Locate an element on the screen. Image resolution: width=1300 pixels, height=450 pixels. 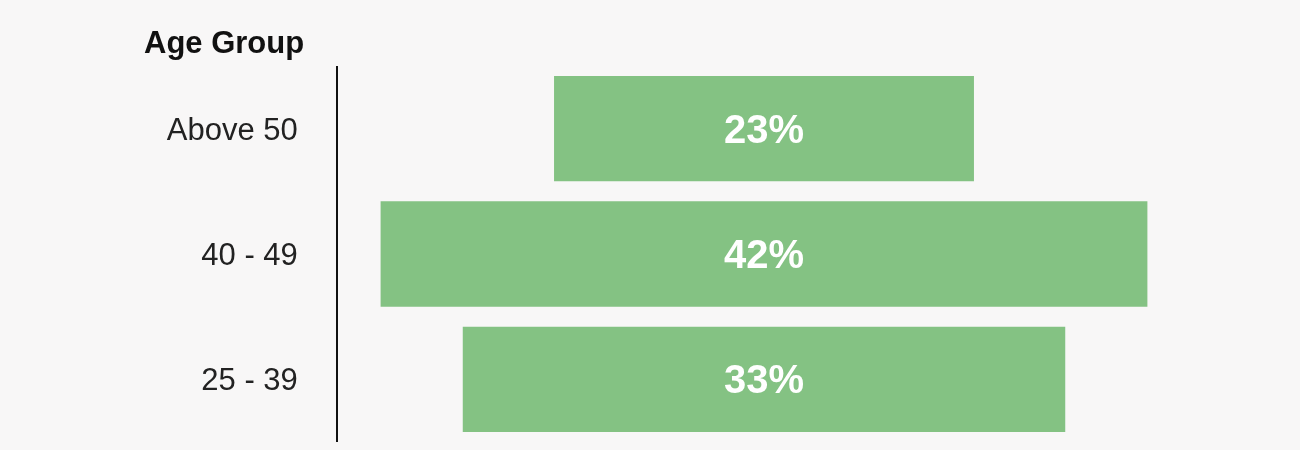
data-label: 33% is located at coordinates (764, 379).